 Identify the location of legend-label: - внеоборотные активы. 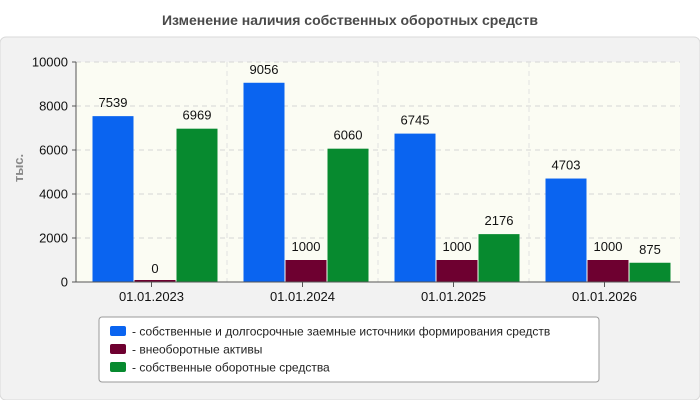
(197, 350).